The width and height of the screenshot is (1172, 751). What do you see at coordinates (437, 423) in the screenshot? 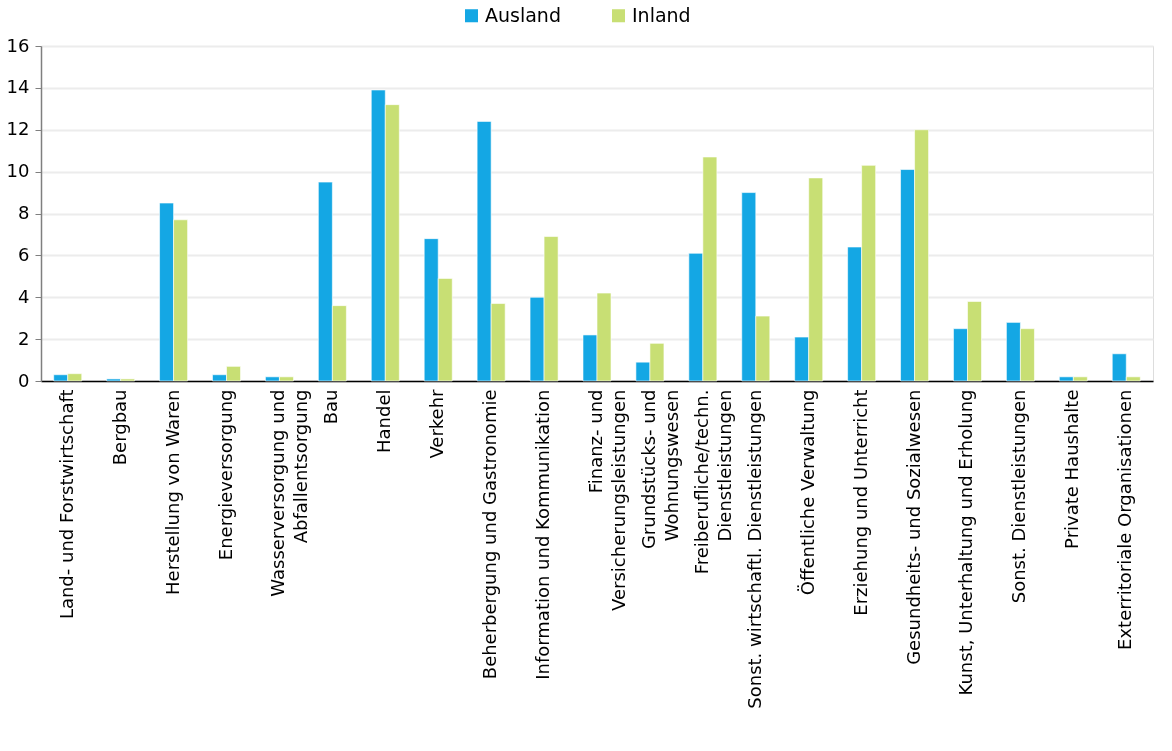
I see `x-tick-label: Verkehr` at bounding box center [437, 423].